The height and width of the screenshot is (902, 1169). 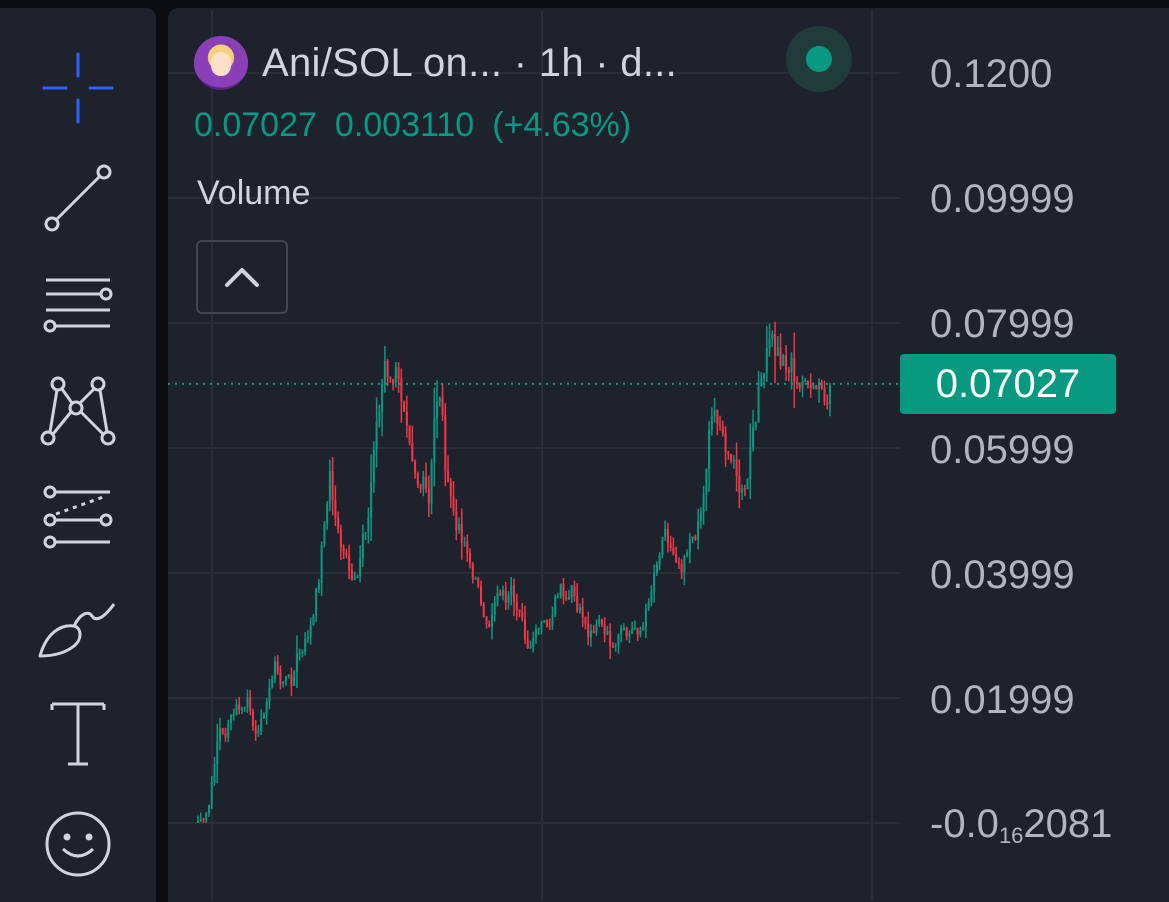 What do you see at coordinates (78, 734) in the screenshot?
I see `tool-text` at bounding box center [78, 734].